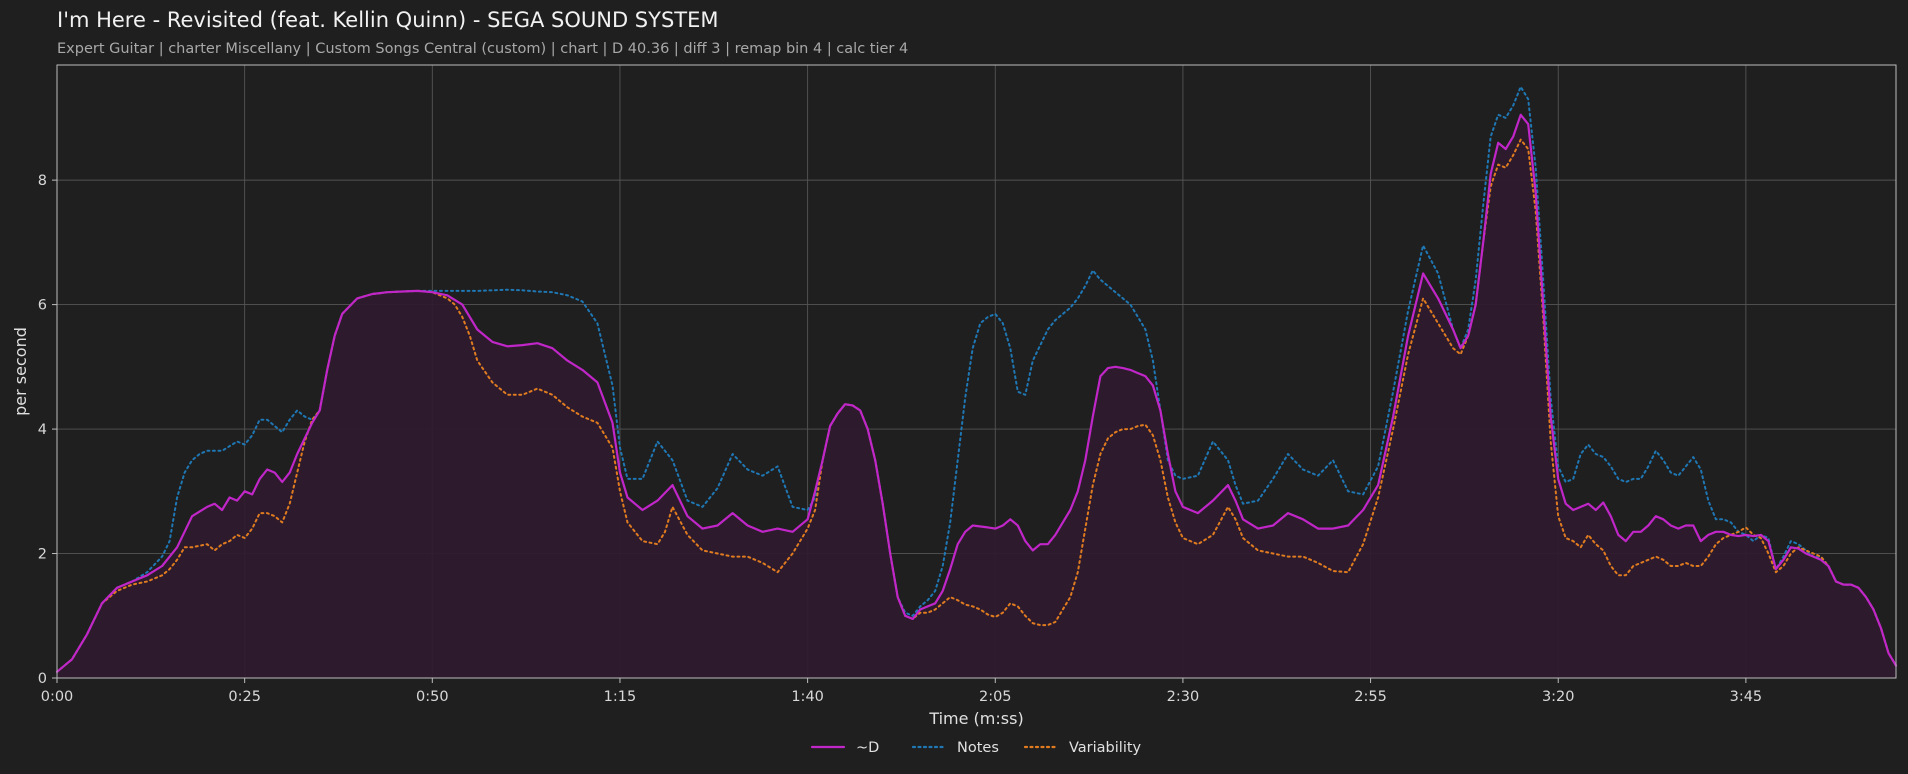 This screenshot has width=1908, height=774. What do you see at coordinates (244, 697) in the screenshot?
I see `x-tick-label: 0:25` at bounding box center [244, 697].